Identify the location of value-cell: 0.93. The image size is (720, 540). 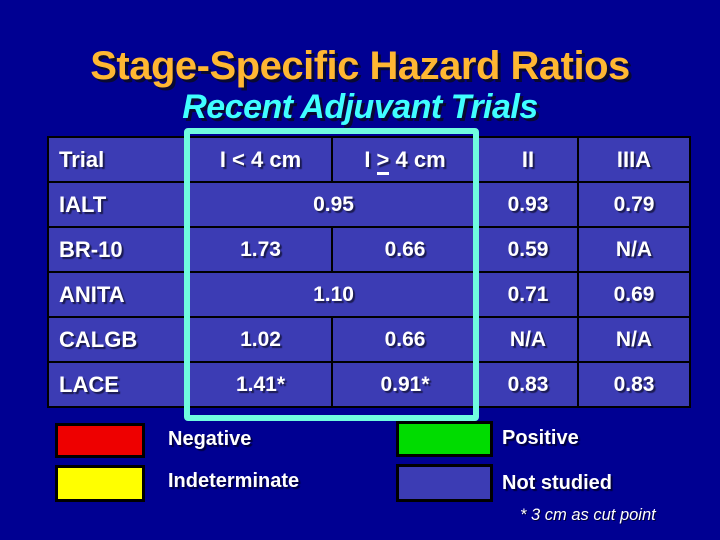
(528, 204).